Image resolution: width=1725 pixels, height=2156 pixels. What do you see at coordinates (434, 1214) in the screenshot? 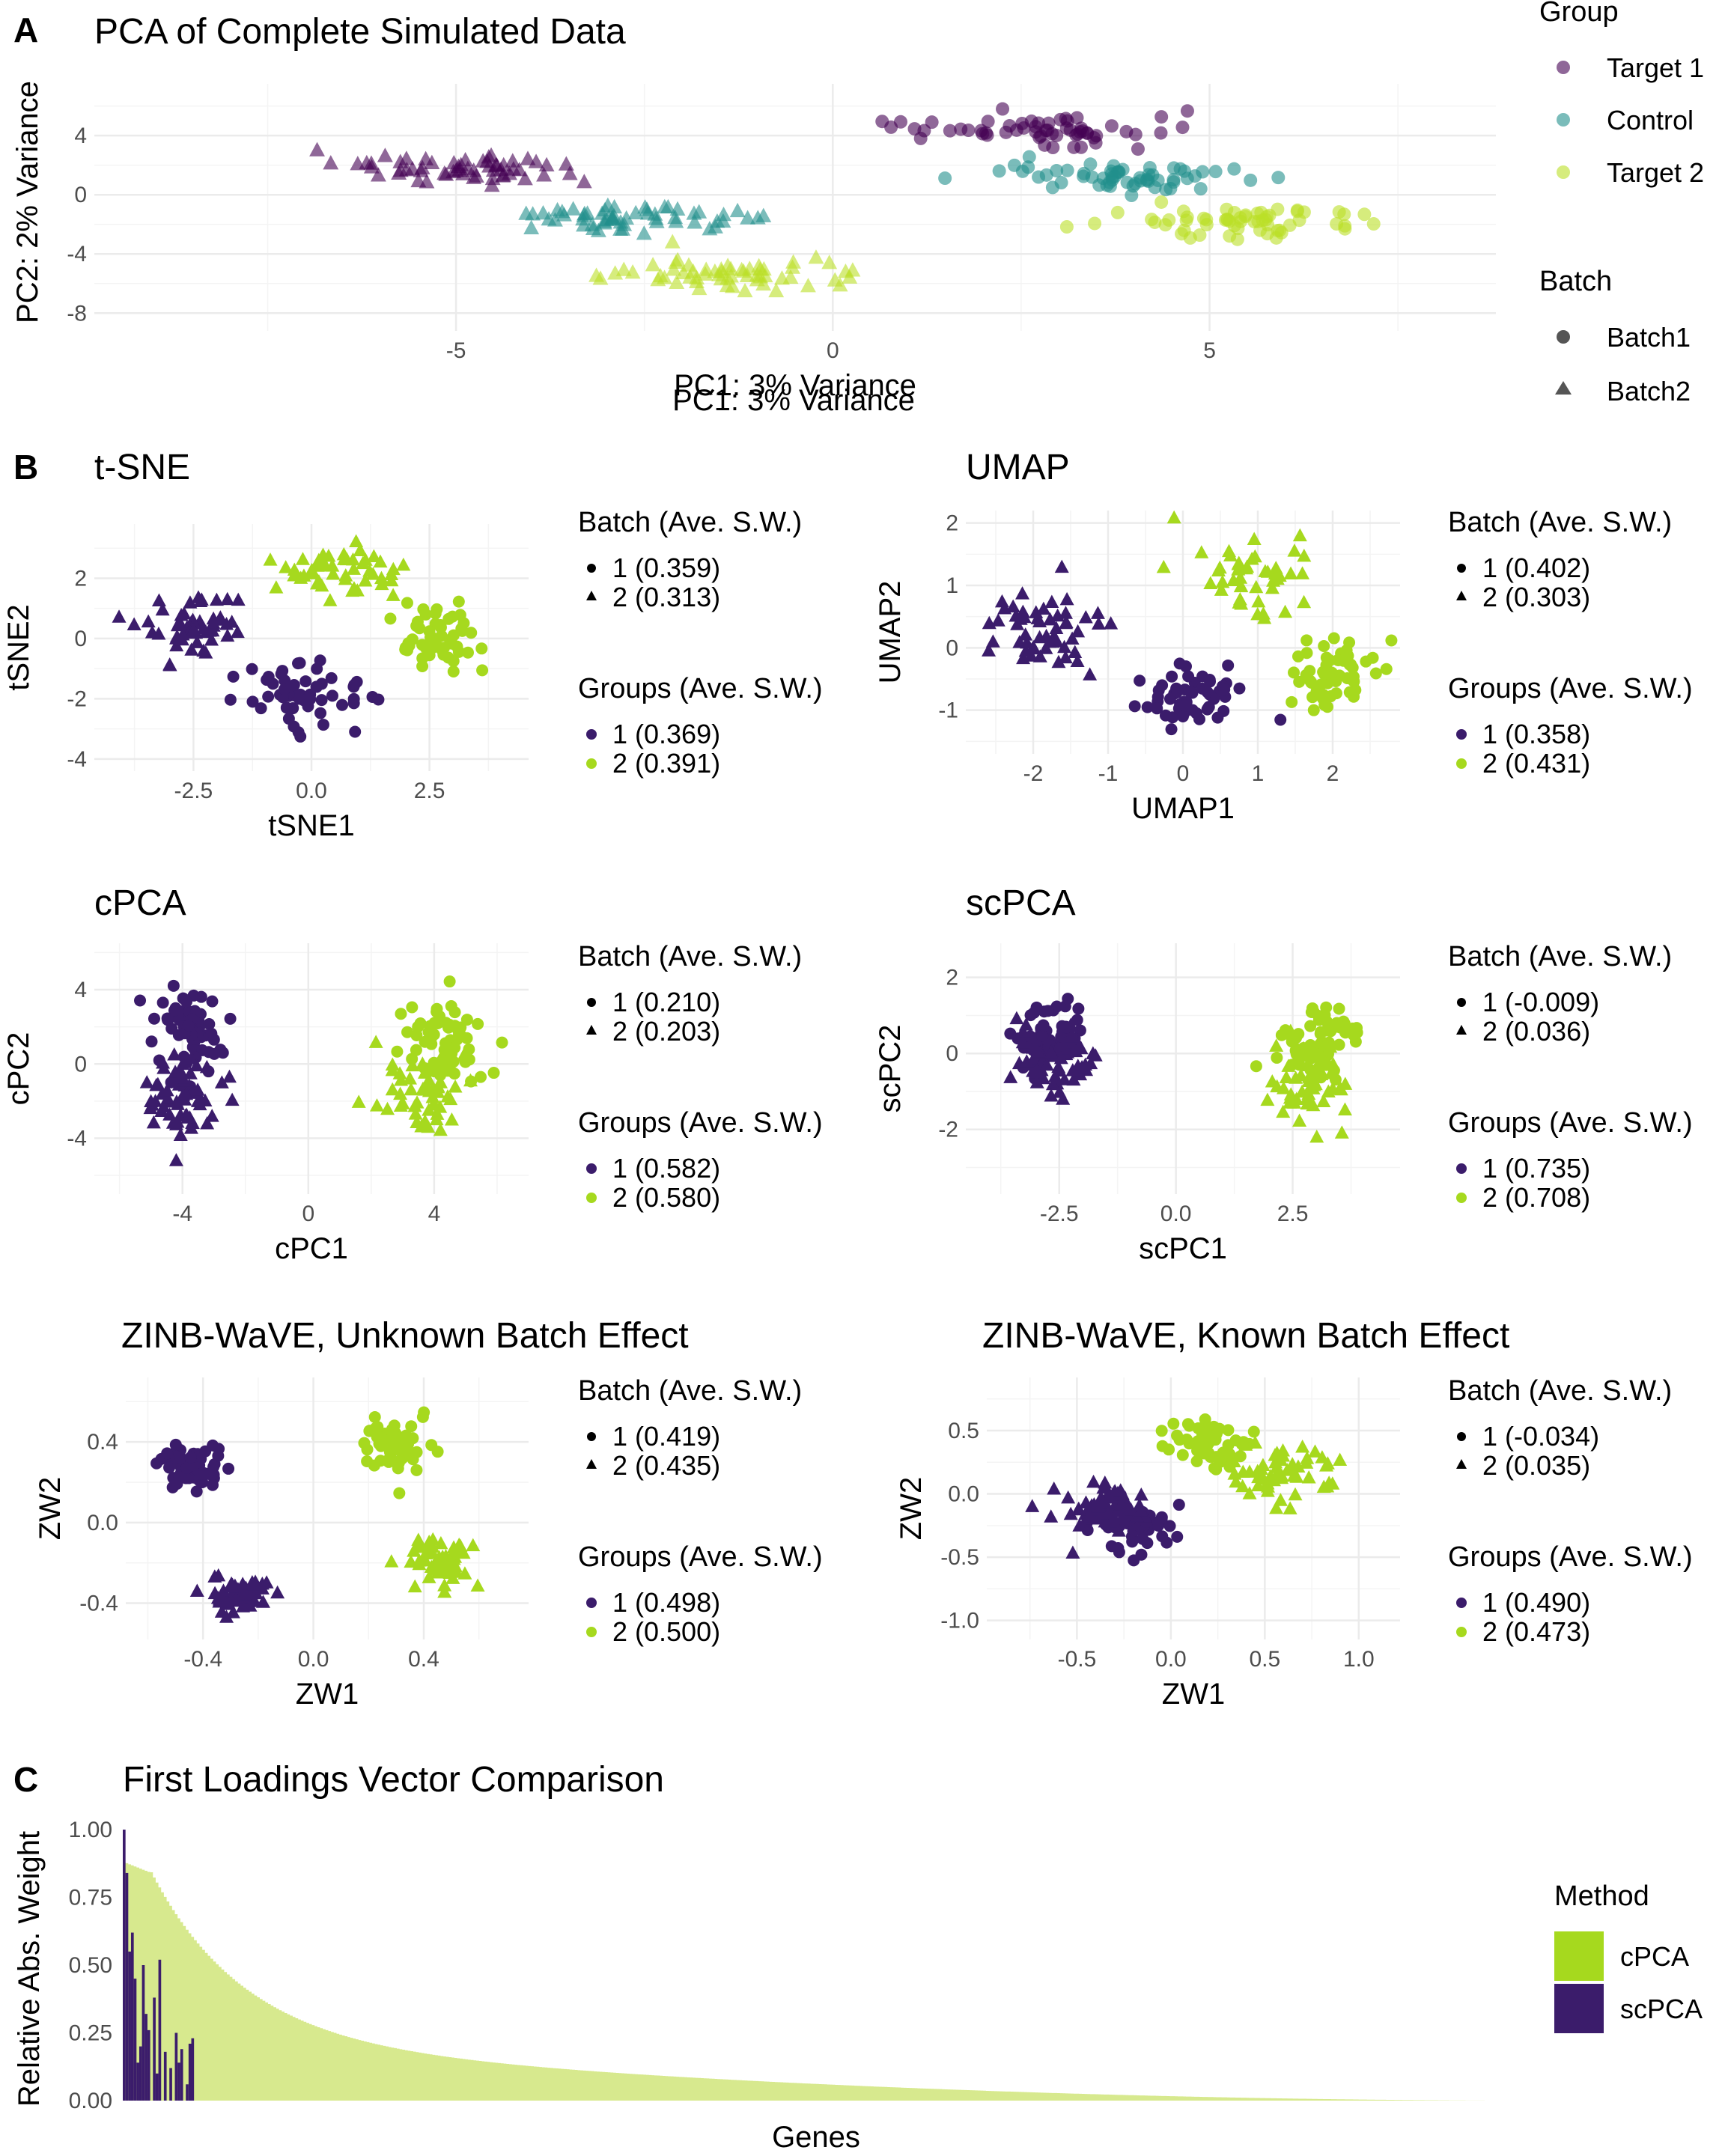
I see `cpca-xtick-label: 4` at bounding box center [434, 1214].